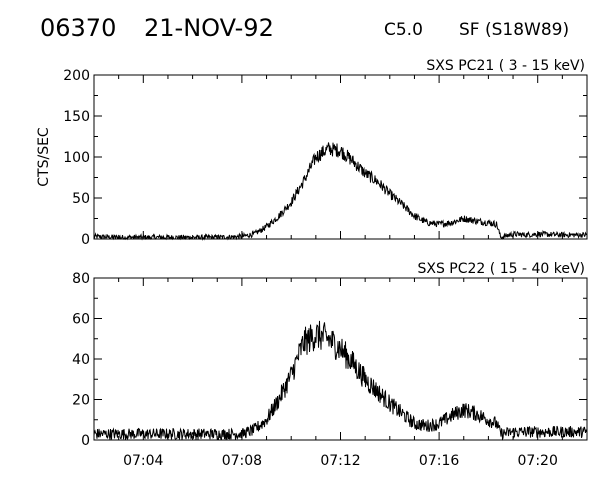  Describe the element at coordinates (143, 461) in the screenshot. I see `xtick-label-0: 07:04` at that location.